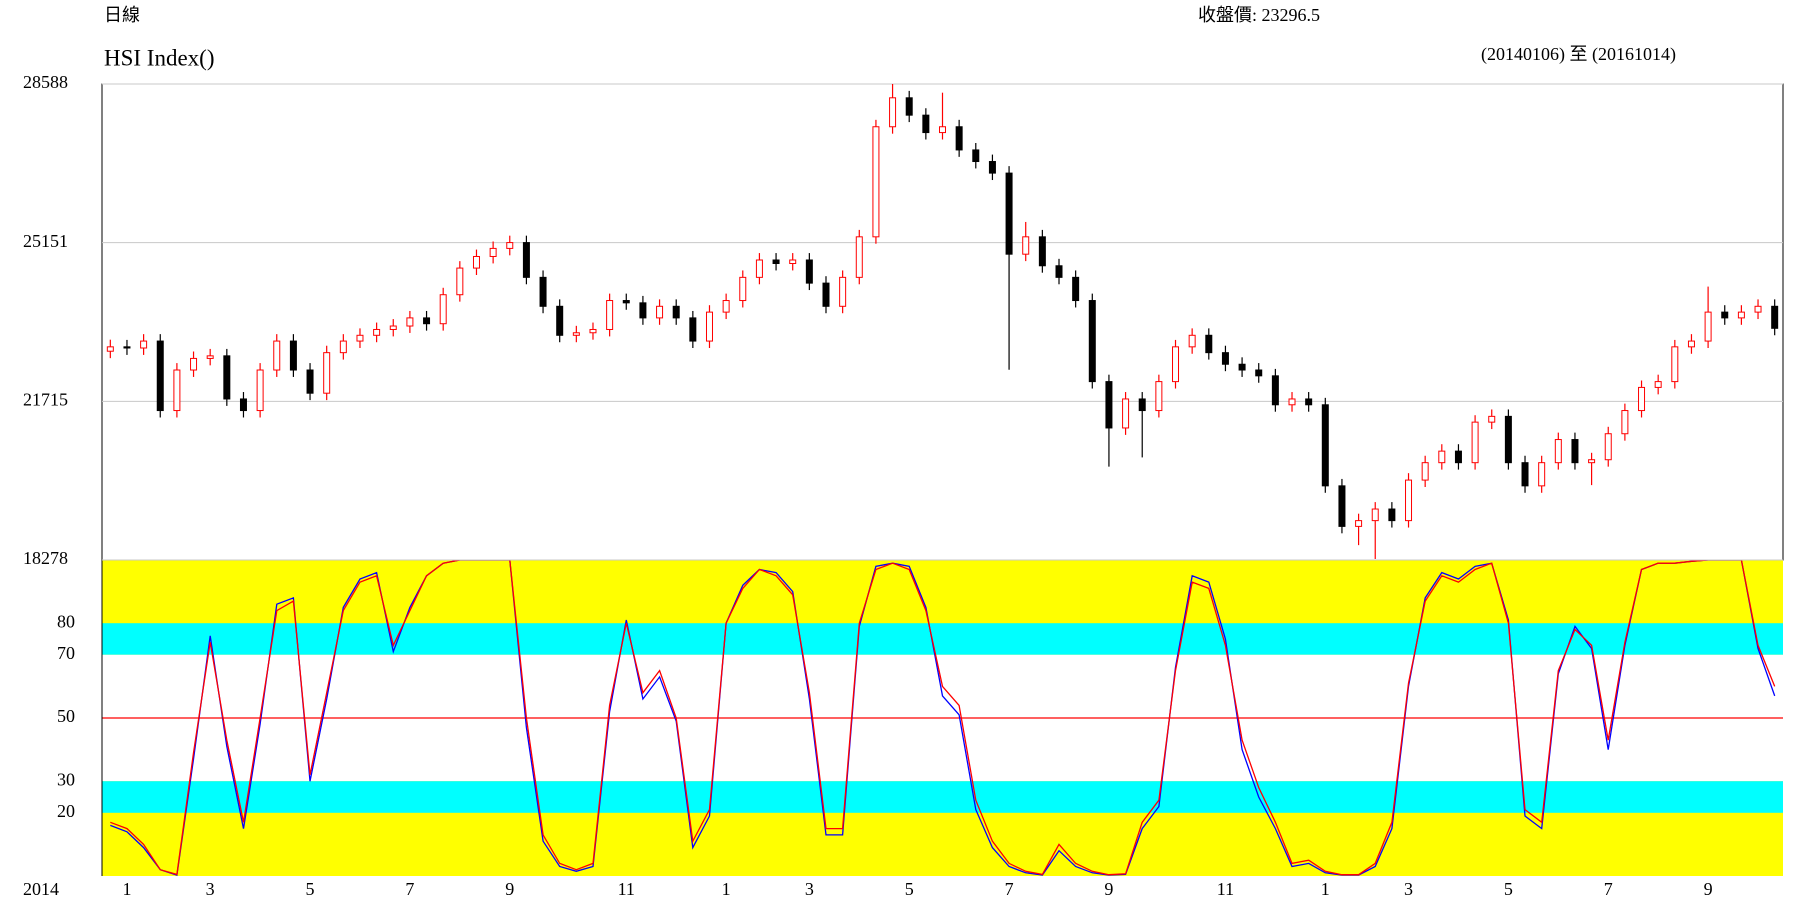 Image resolution: width=1794 pixels, height=898 pixels. What do you see at coordinates (41, 888) in the screenshot?
I see `year-label: 2014` at bounding box center [41, 888].